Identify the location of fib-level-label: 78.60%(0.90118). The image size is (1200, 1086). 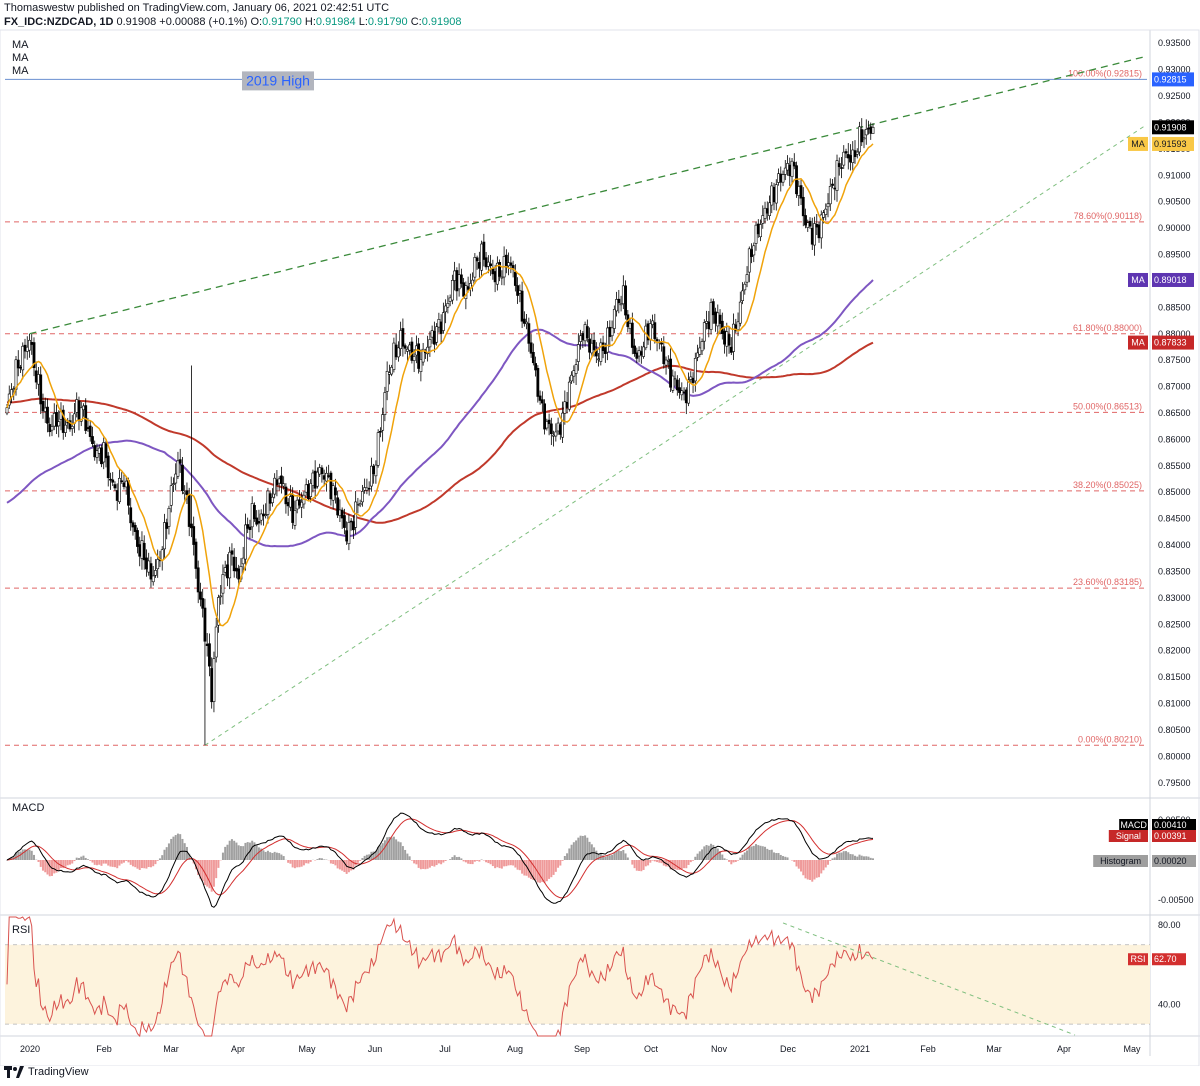
(1108, 216).